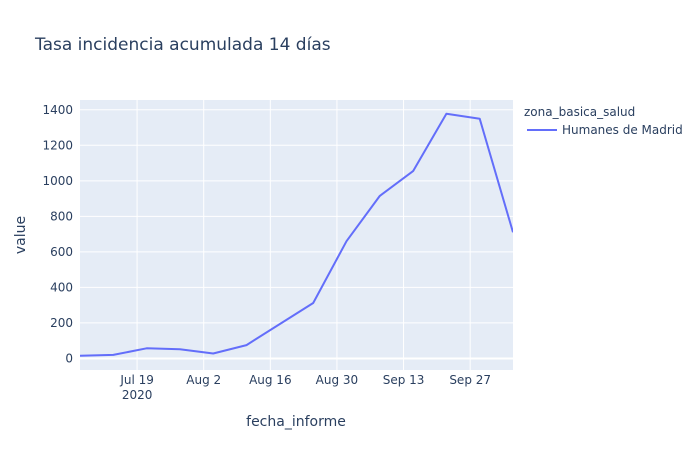 Image resolution: width=700 pixels, height=450 pixels. What do you see at coordinates (57, 145) in the screenshot?
I see `y-tick-label: 1200` at bounding box center [57, 145].